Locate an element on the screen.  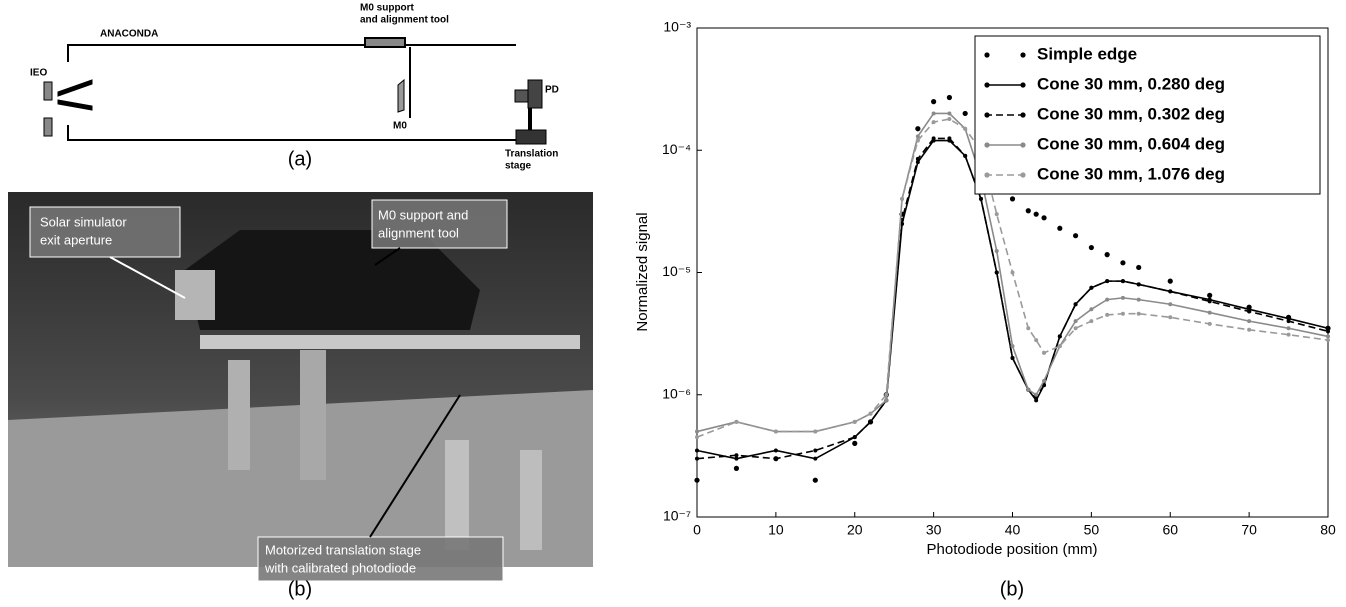
x-tick-label: 20 is located at coordinates (855, 530).